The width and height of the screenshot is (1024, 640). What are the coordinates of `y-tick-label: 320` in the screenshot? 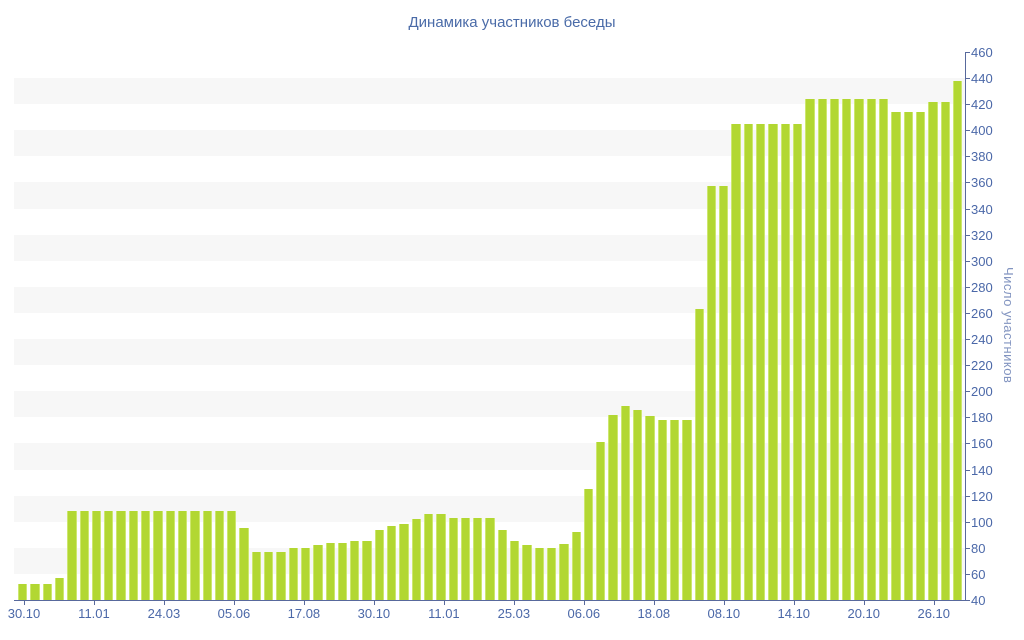 It's located at (982, 235).